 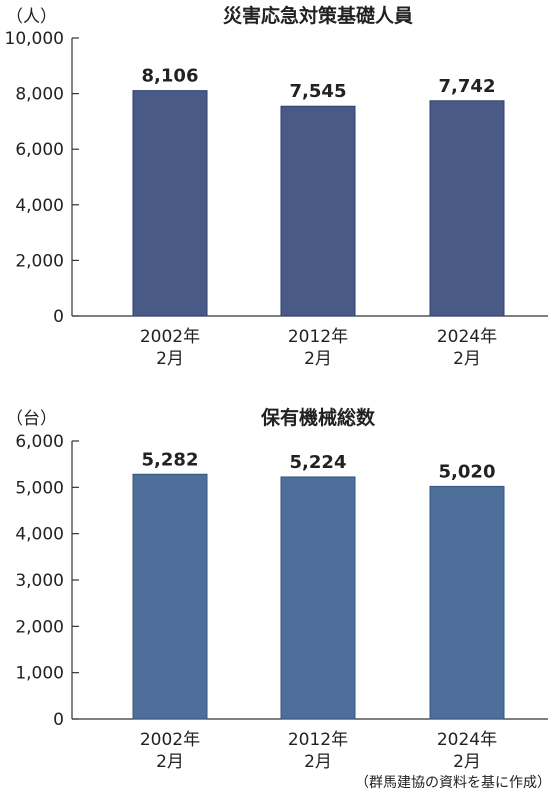 What do you see at coordinates (318, 91) in the screenshot?
I see `data-label: 7,545` at bounding box center [318, 91].